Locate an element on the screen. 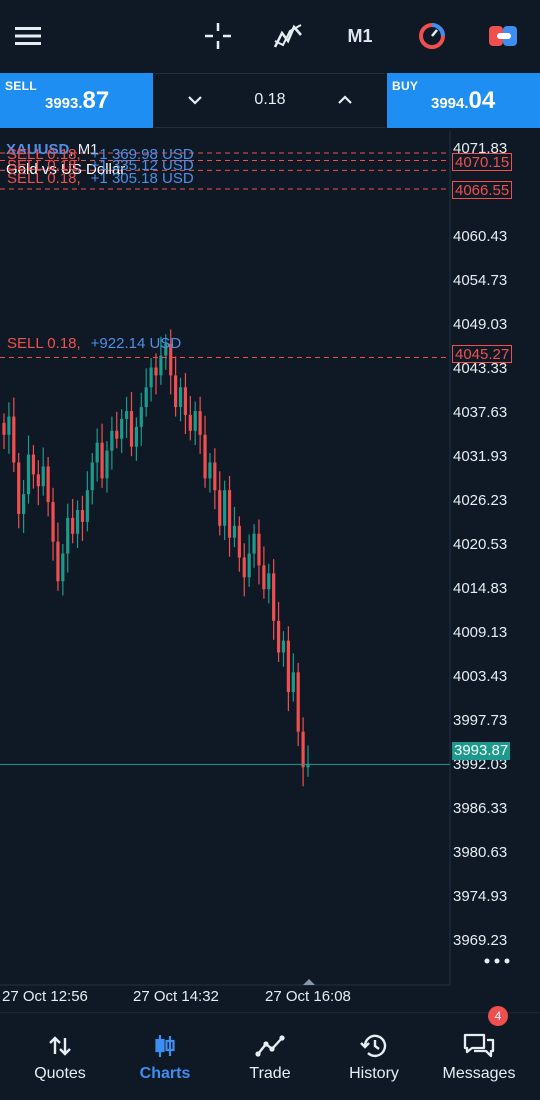 Image resolution: width=540 pixels, height=1100 pixels. y-axis-label: 4014.83 is located at coordinates (480, 588).